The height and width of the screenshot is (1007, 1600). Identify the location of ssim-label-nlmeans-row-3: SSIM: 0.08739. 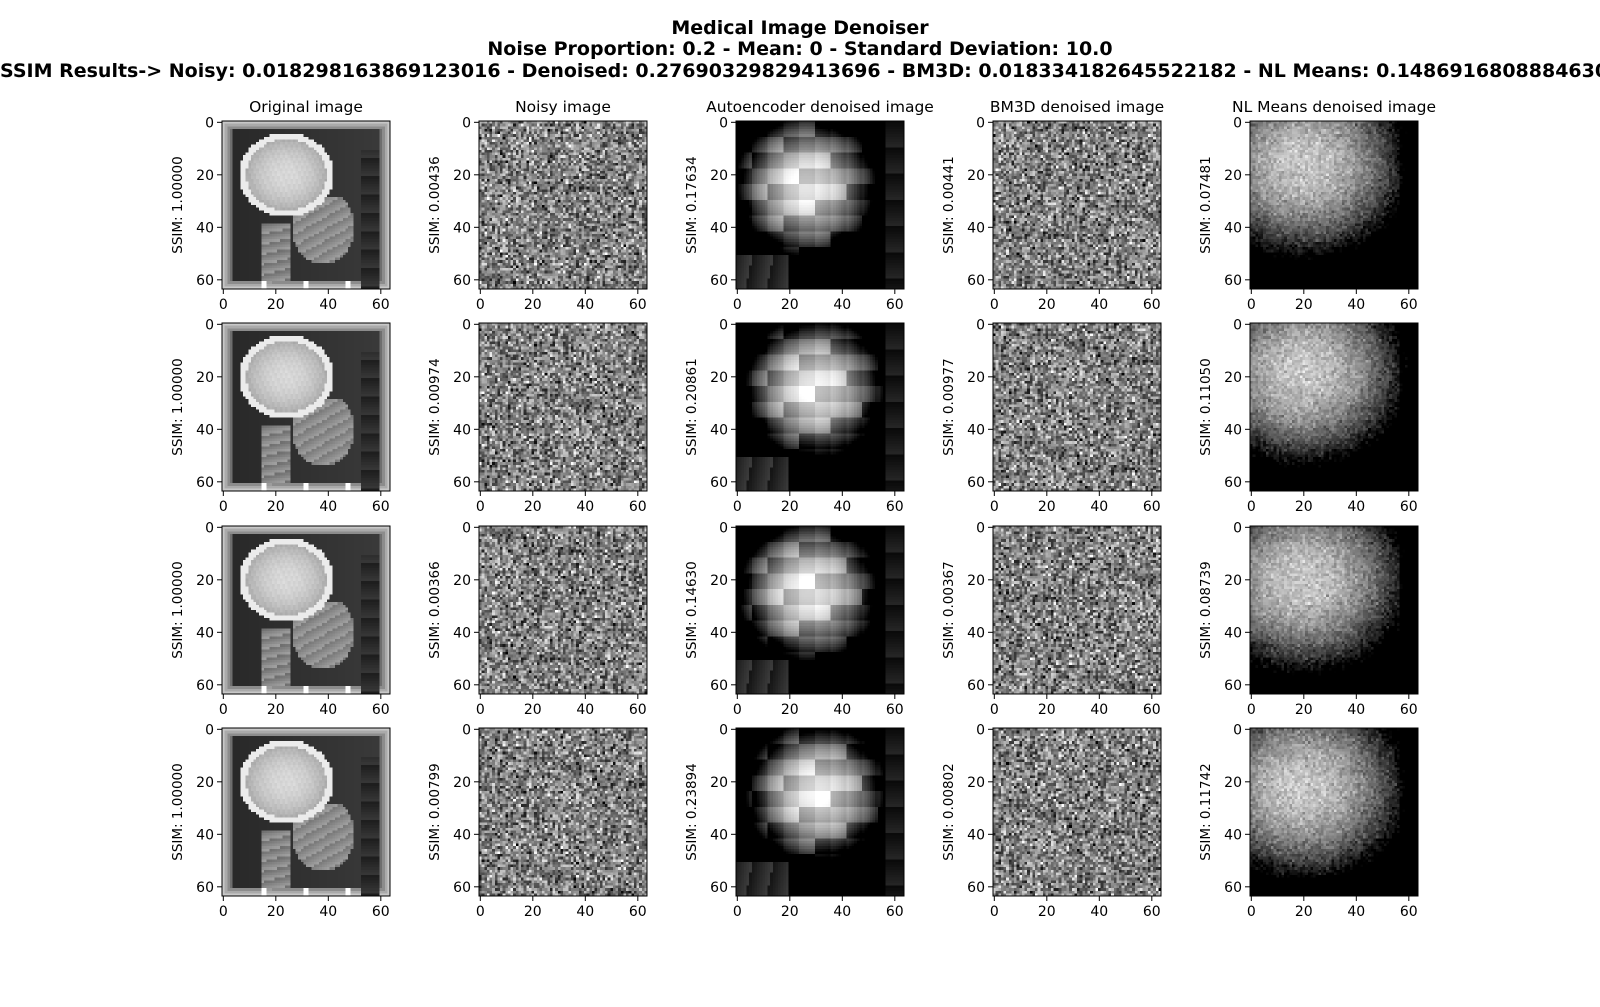
(1206, 609).